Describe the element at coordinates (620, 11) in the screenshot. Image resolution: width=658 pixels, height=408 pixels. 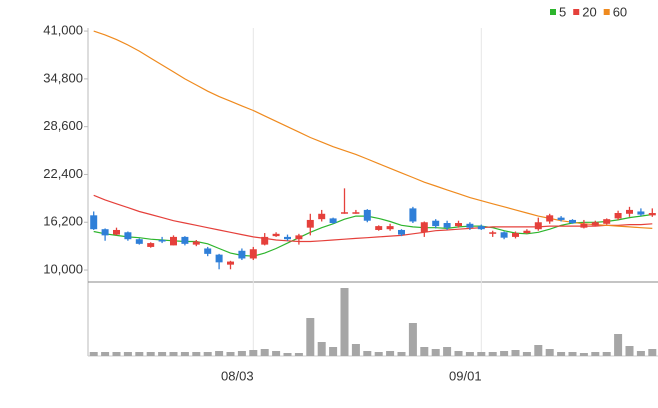
I see `legend-label: 60` at that location.